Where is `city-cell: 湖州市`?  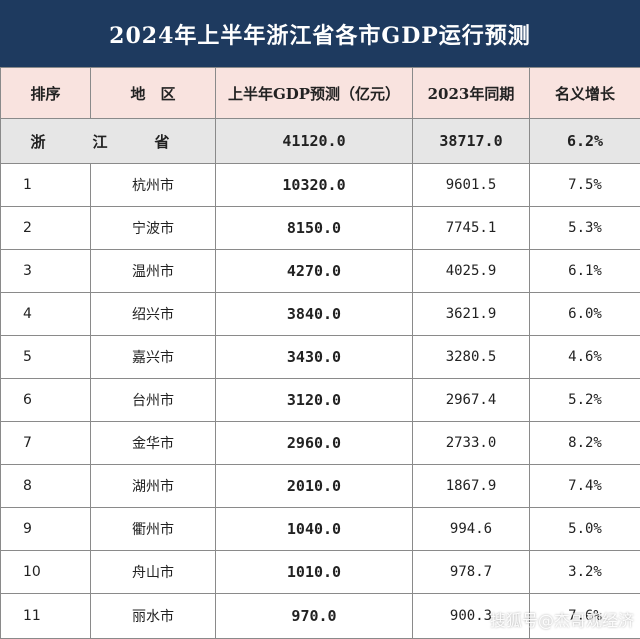
city-cell: 湖州市 is located at coordinates (153, 486).